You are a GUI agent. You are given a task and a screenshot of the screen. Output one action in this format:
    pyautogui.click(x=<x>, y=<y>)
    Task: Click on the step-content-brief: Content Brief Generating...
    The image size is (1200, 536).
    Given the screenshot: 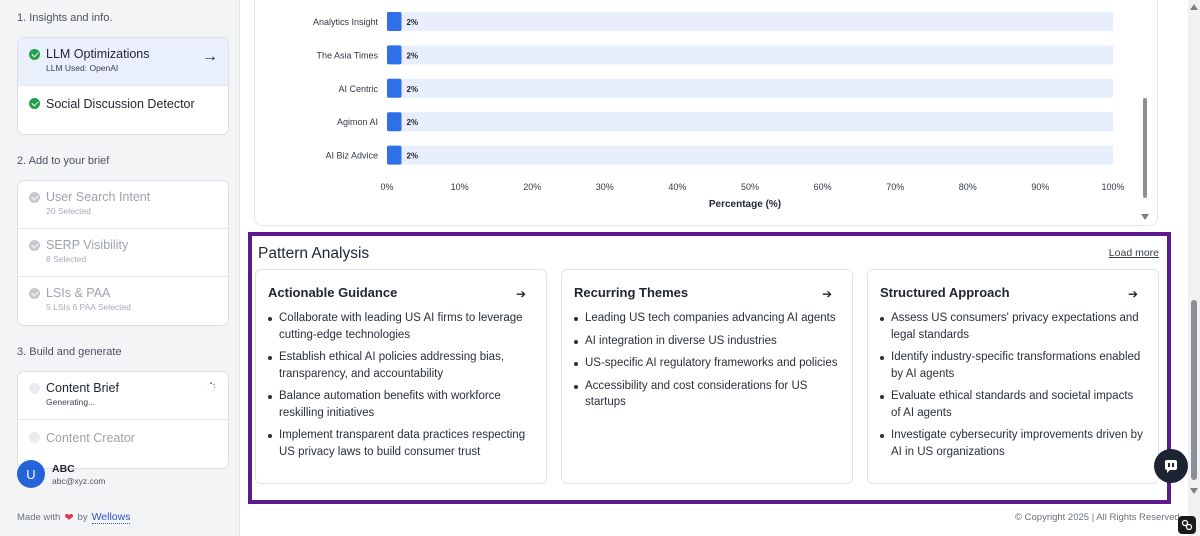 What is the action you would take?
    pyautogui.click(x=123, y=396)
    